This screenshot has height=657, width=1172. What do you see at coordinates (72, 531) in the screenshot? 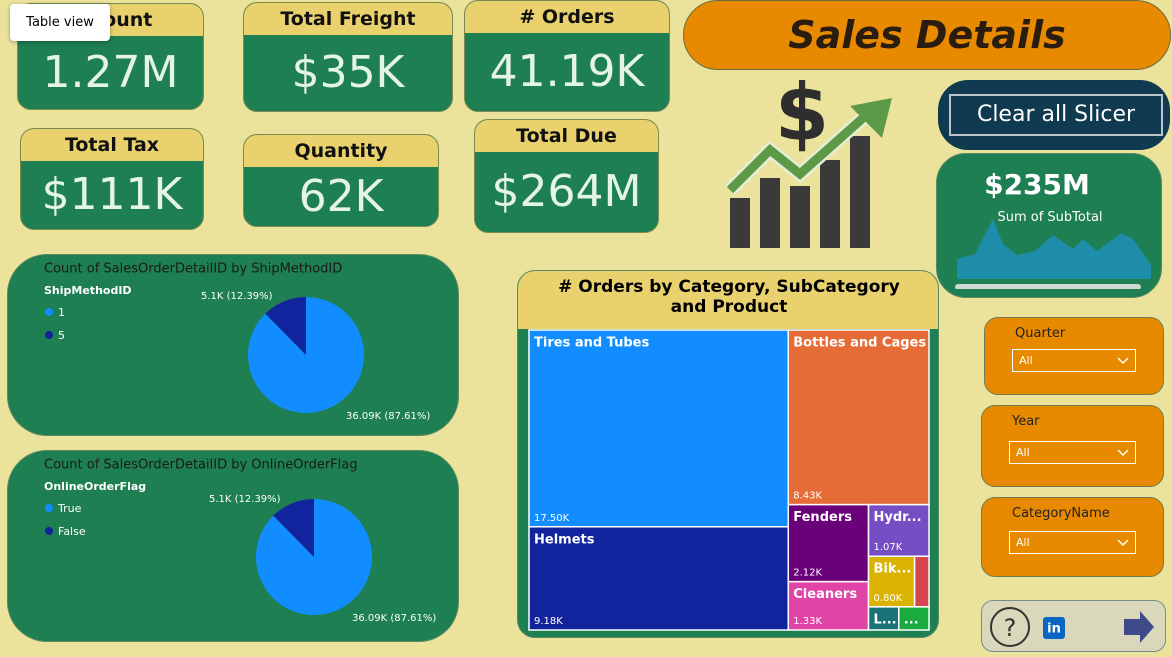
I see `legend-label: False` at bounding box center [72, 531].